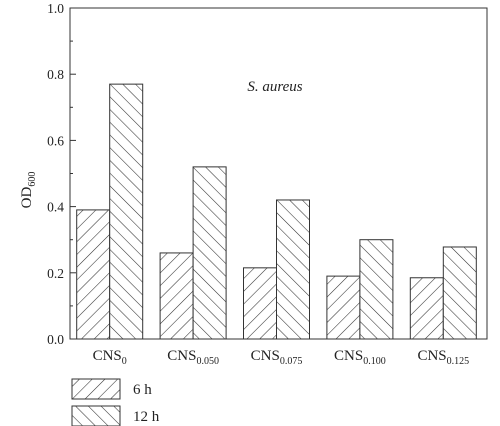 The height and width of the screenshot is (426, 500). What do you see at coordinates (115, 402) in the screenshot?
I see `legend: 6 h 12 h` at bounding box center [115, 402].